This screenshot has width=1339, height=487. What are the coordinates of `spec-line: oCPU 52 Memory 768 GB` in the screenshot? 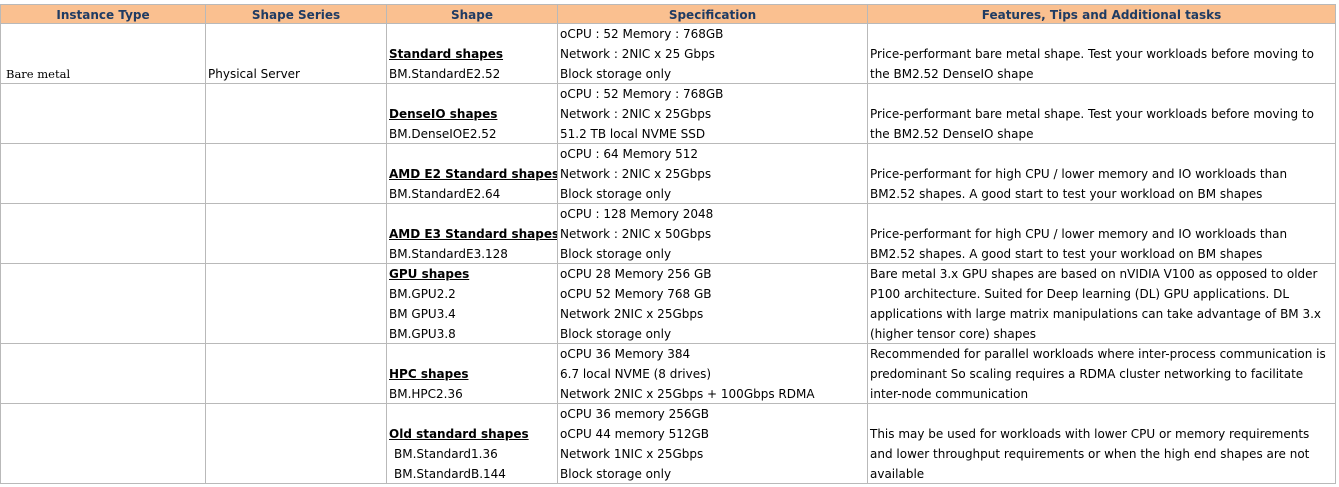 It's located at (636, 294).